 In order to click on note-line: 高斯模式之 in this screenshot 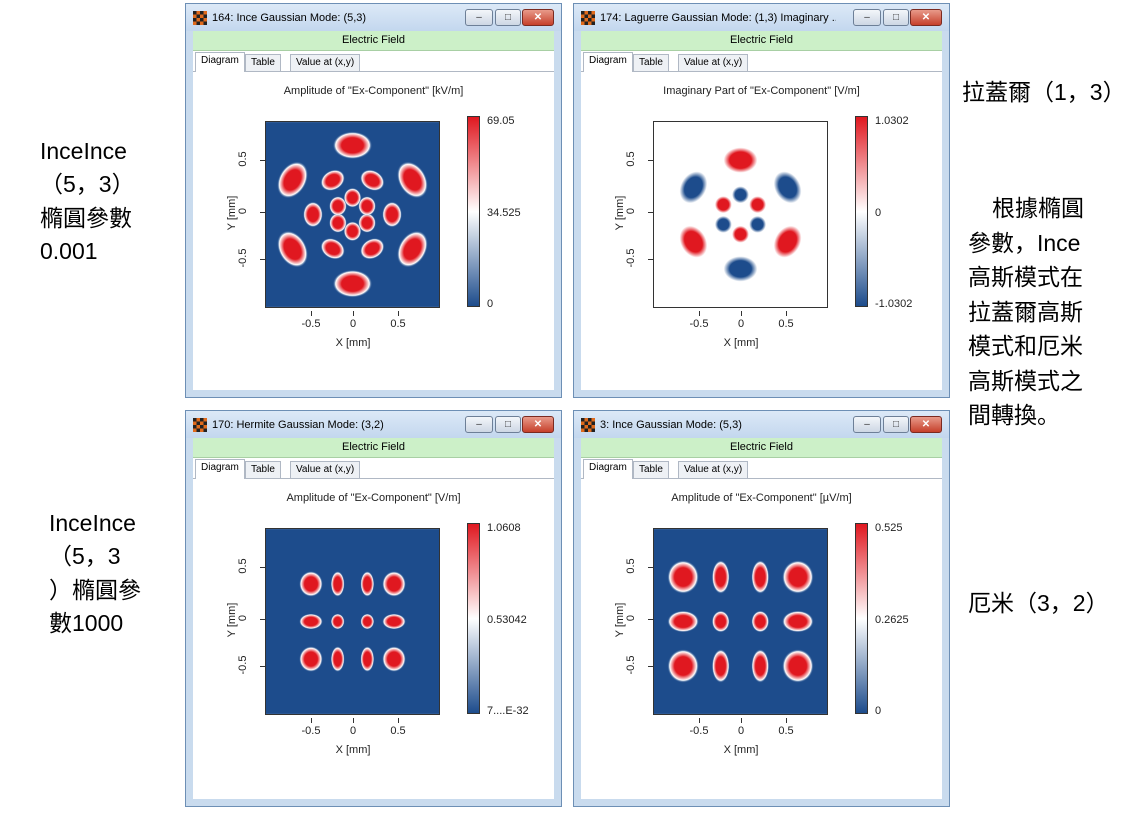, I will do `click(1025, 380)`.